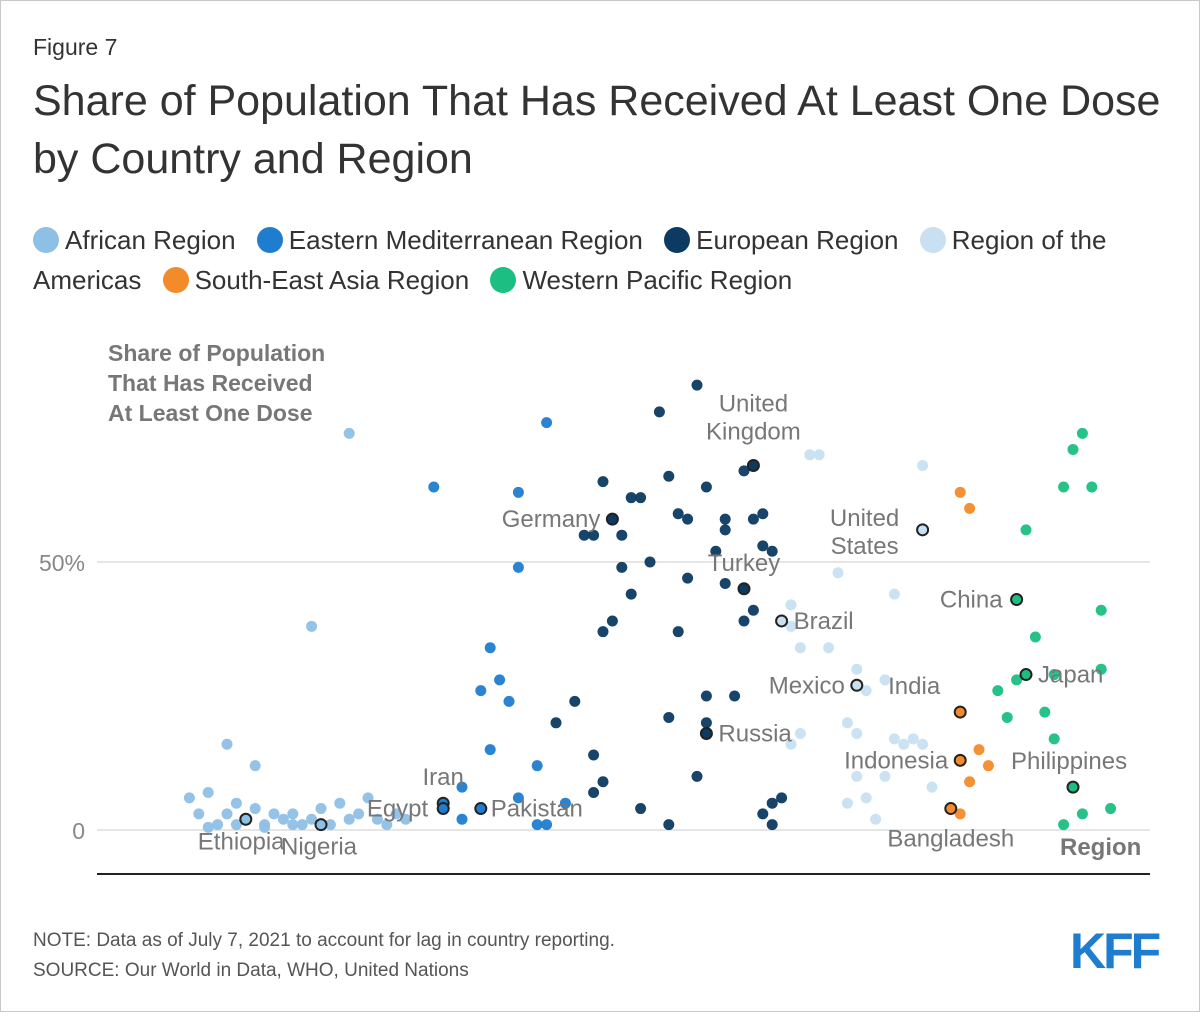 The height and width of the screenshot is (1026, 1200). Describe the element at coordinates (503, 280) in the screenshot. I see `legend-swatch-western-pacific` at that location.